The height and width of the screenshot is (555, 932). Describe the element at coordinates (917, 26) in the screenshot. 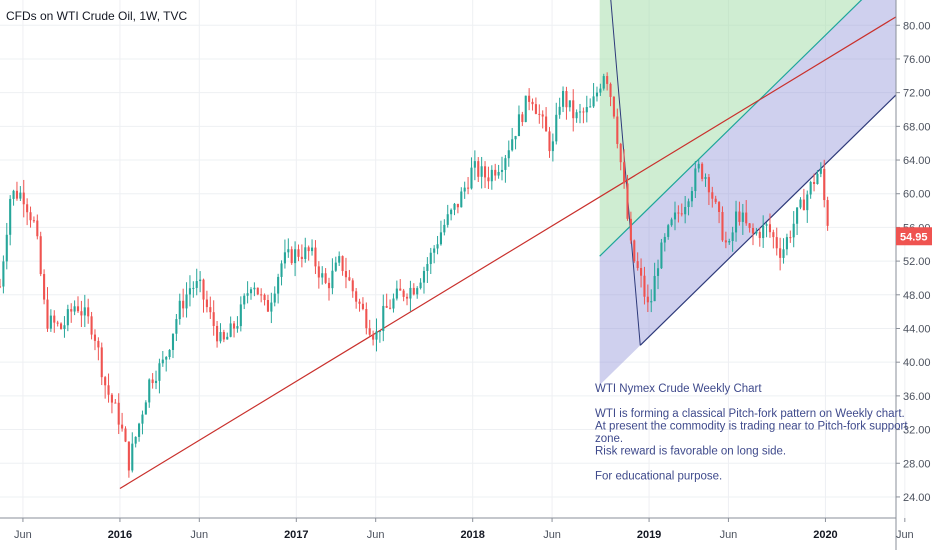

I see `y-tick-label: 80.00` at that location.